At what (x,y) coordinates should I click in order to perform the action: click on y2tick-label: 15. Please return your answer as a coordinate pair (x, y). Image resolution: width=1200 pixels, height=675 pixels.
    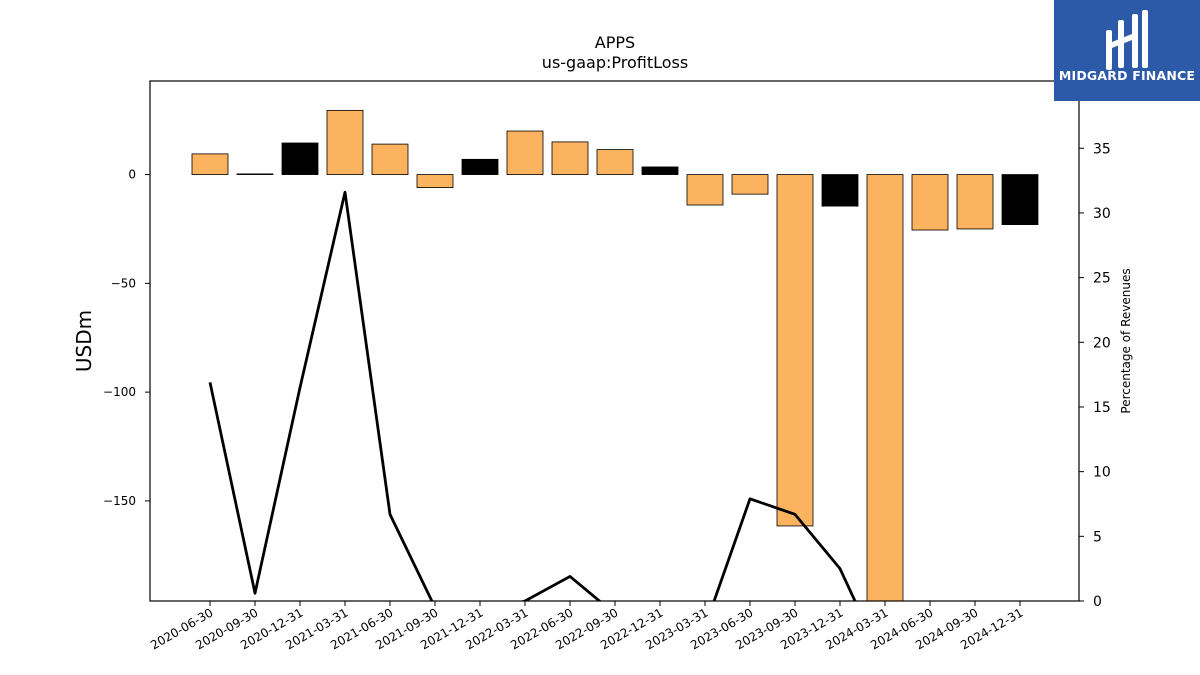
    Looking at the image, I should click on (1102, 408).